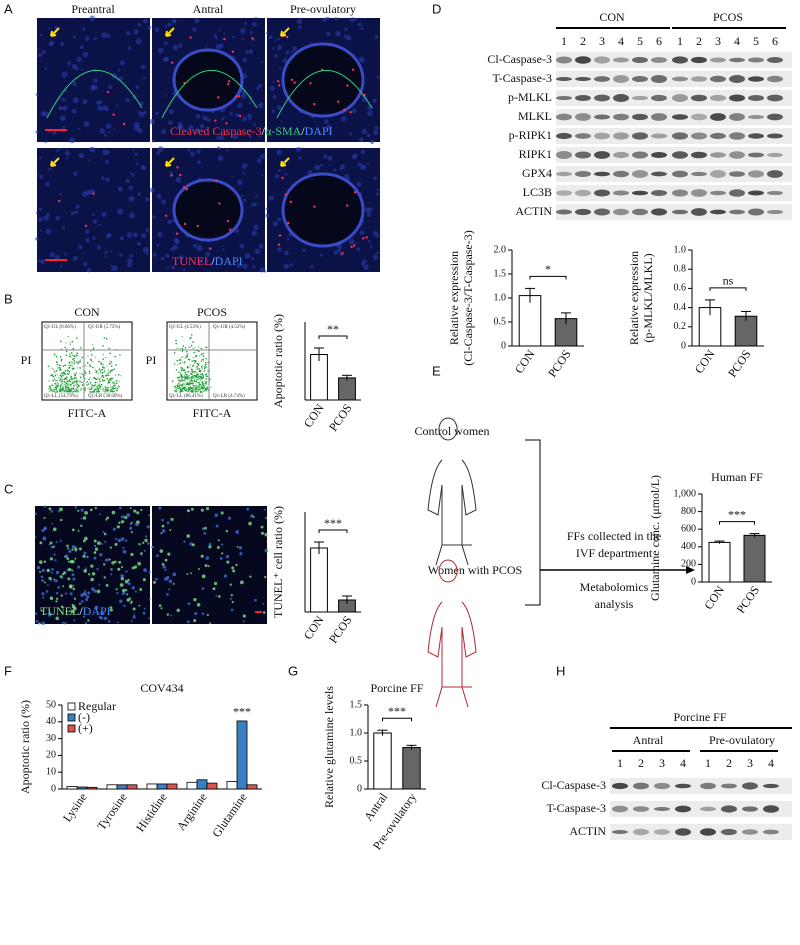 This screenshot has height=945, width=800. I want to click on lane-label: 3, so click(750, 763).